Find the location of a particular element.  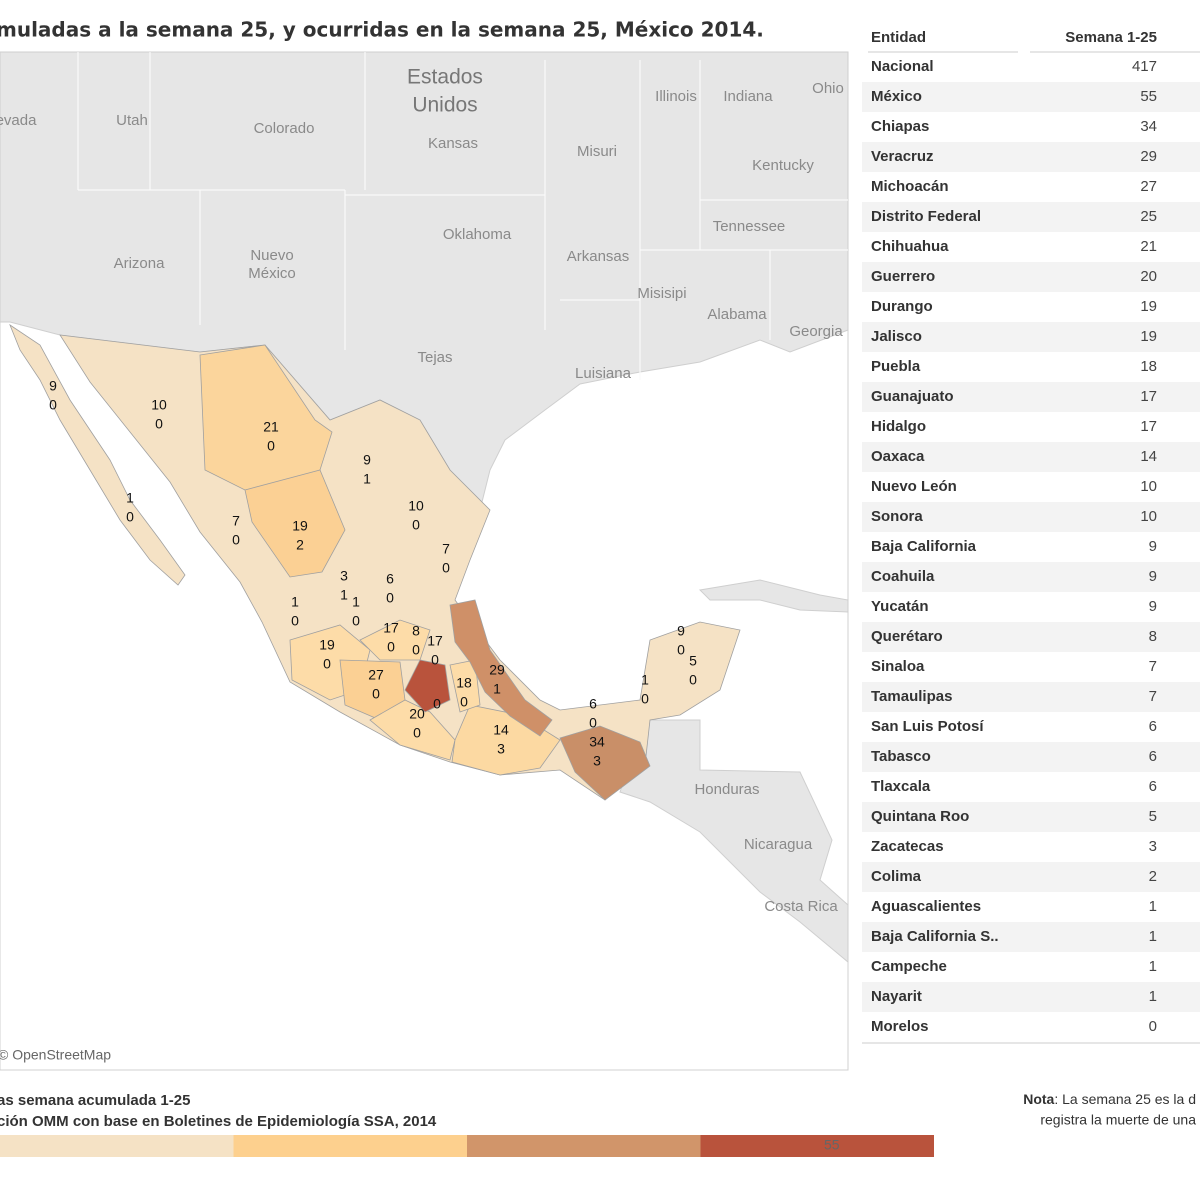

row-name: Baja California is located at coordinates (924, 546).